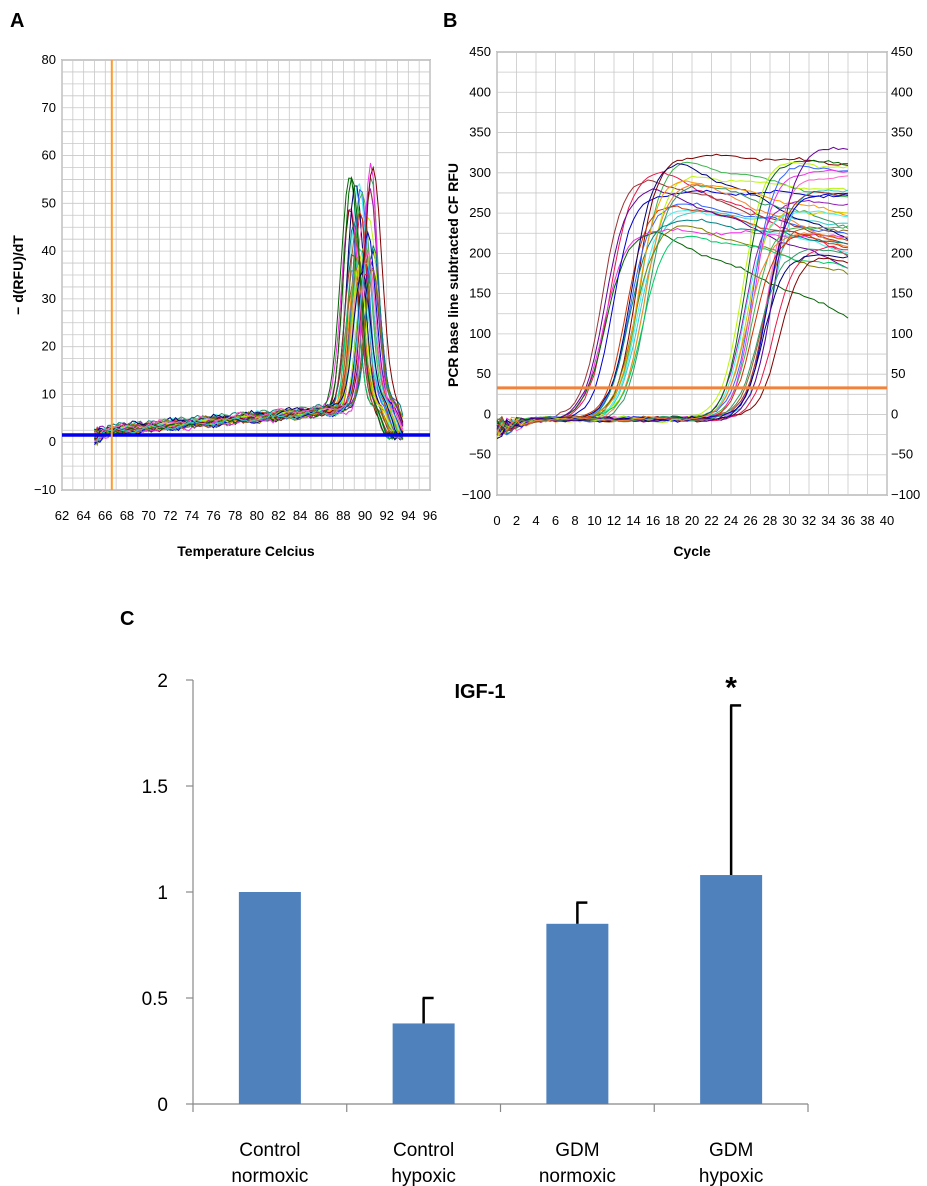 Image resolution: width=927 pixels, height=1186 pixels. I want to click on chart-b-y-axis-title: PCR base line subtracted CF RFU, so click(453, 275).